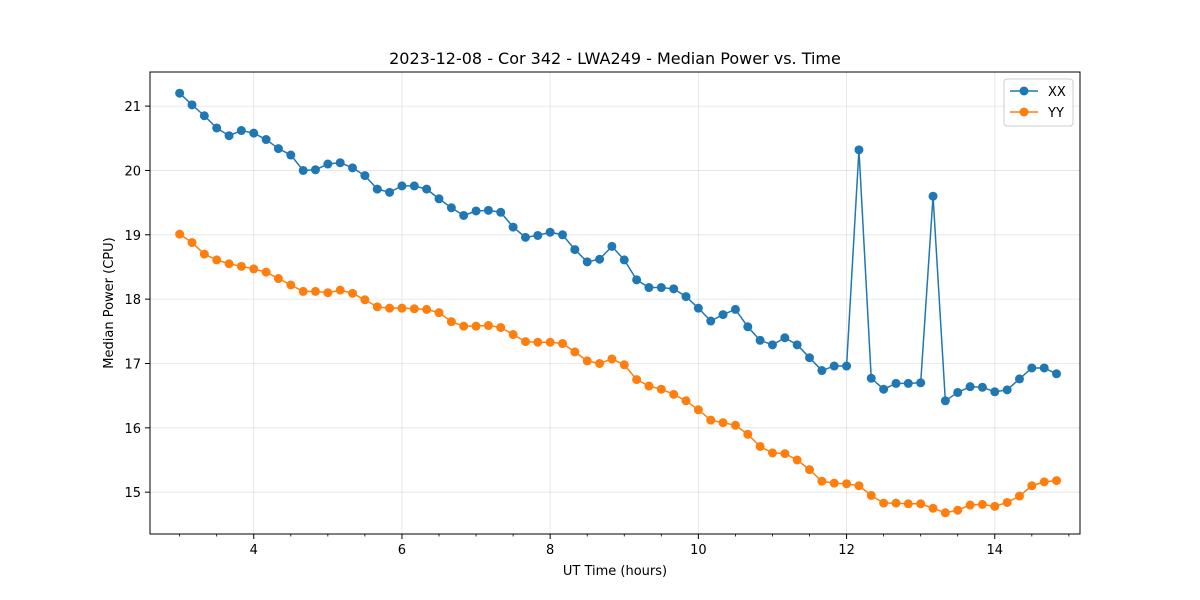  I want to click on x-tick-label: 6, so click(402, 550).